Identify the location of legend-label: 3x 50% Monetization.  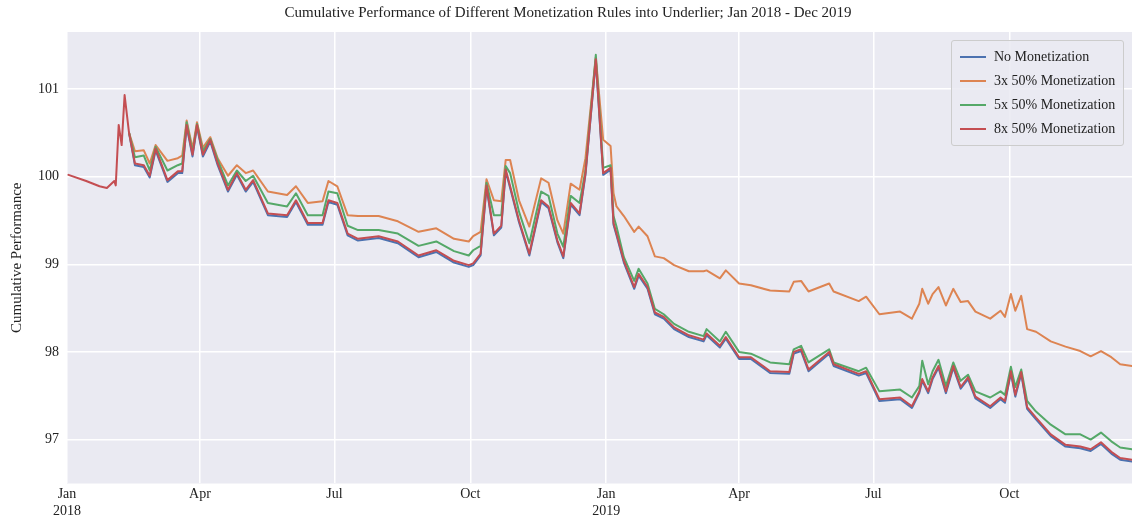
(1055, 81).